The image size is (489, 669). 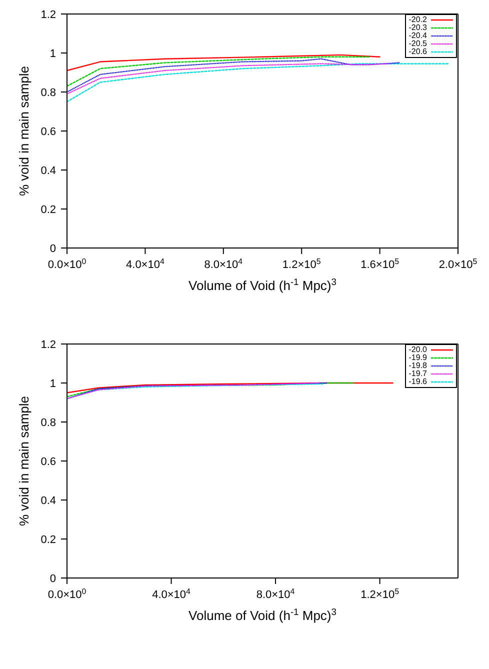 What do you see at coordinates (417, 27) in the screenshot?
I see `legend-label: -20.3` at bounding box center [417, 27].